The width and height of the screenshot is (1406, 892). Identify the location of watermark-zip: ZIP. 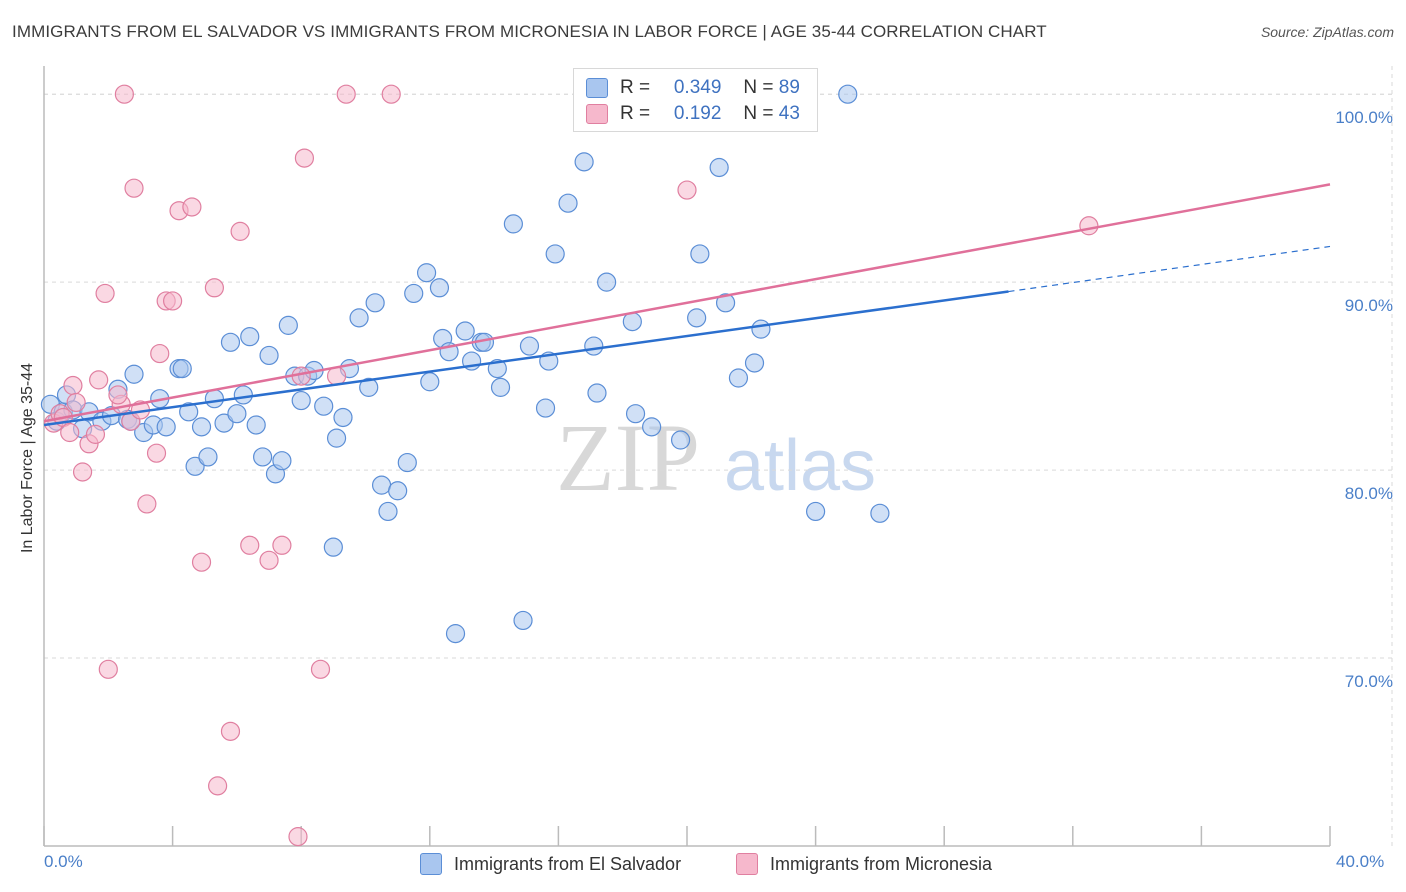
(628, 457).